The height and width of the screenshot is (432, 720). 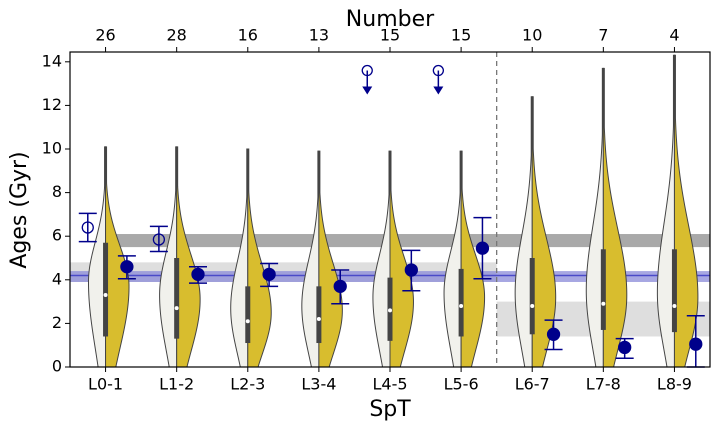 I want to click on x-axis-title: SpT, so click(x=390, y=409).